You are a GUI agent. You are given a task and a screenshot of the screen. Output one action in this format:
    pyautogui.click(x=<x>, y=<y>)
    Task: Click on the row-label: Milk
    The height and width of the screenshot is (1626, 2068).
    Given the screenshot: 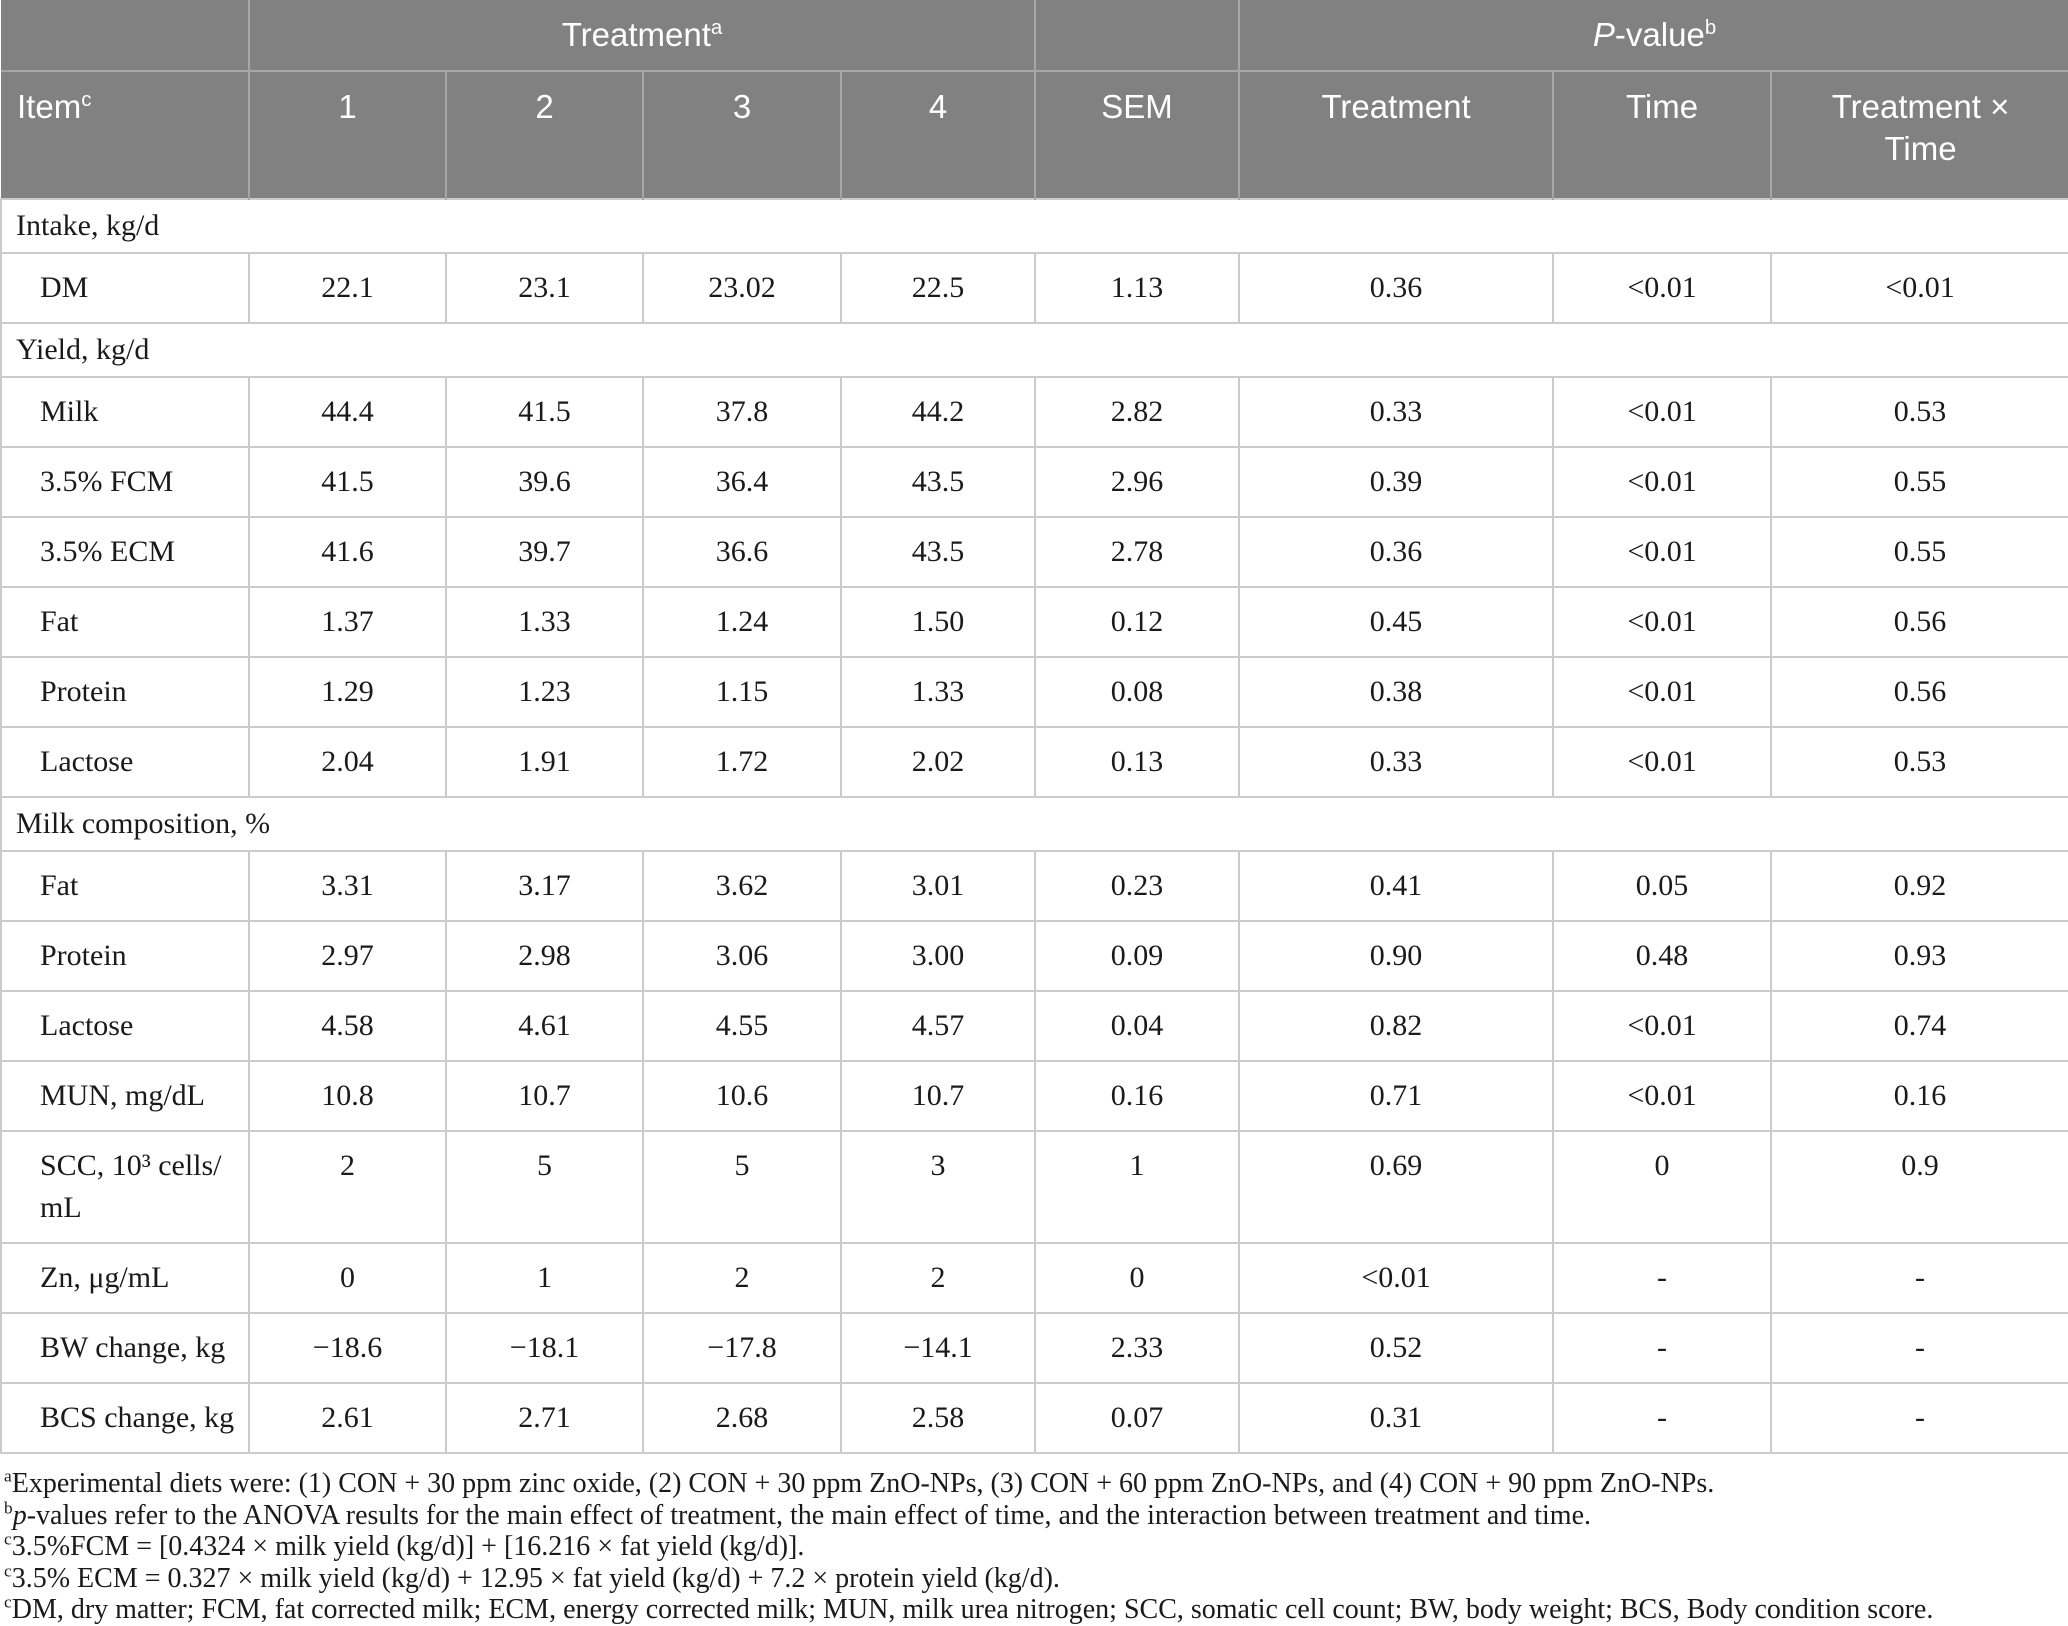 What is the action you would take?
    pyautogui.click(x=125, y=412)
    